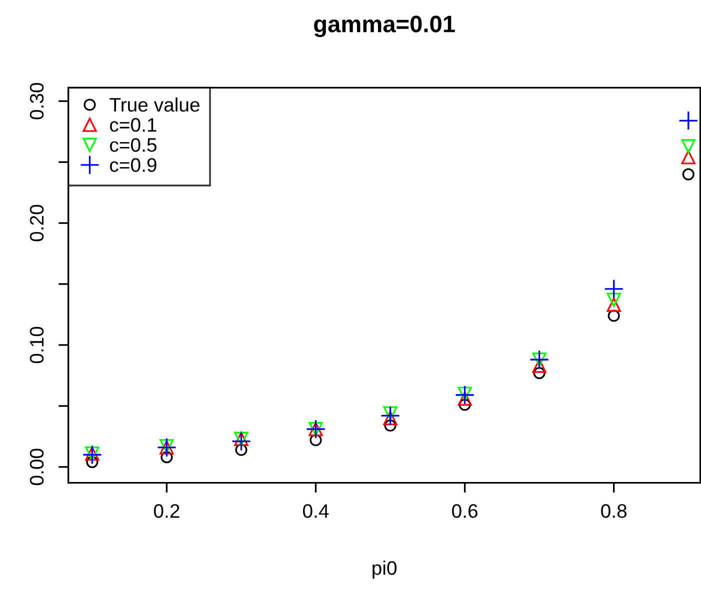 The height and width of the screenshot is (605, 701). Describe the element at coordinates (384, 569) in the screenshot. I see `x-axis-title: pi0` at that location.